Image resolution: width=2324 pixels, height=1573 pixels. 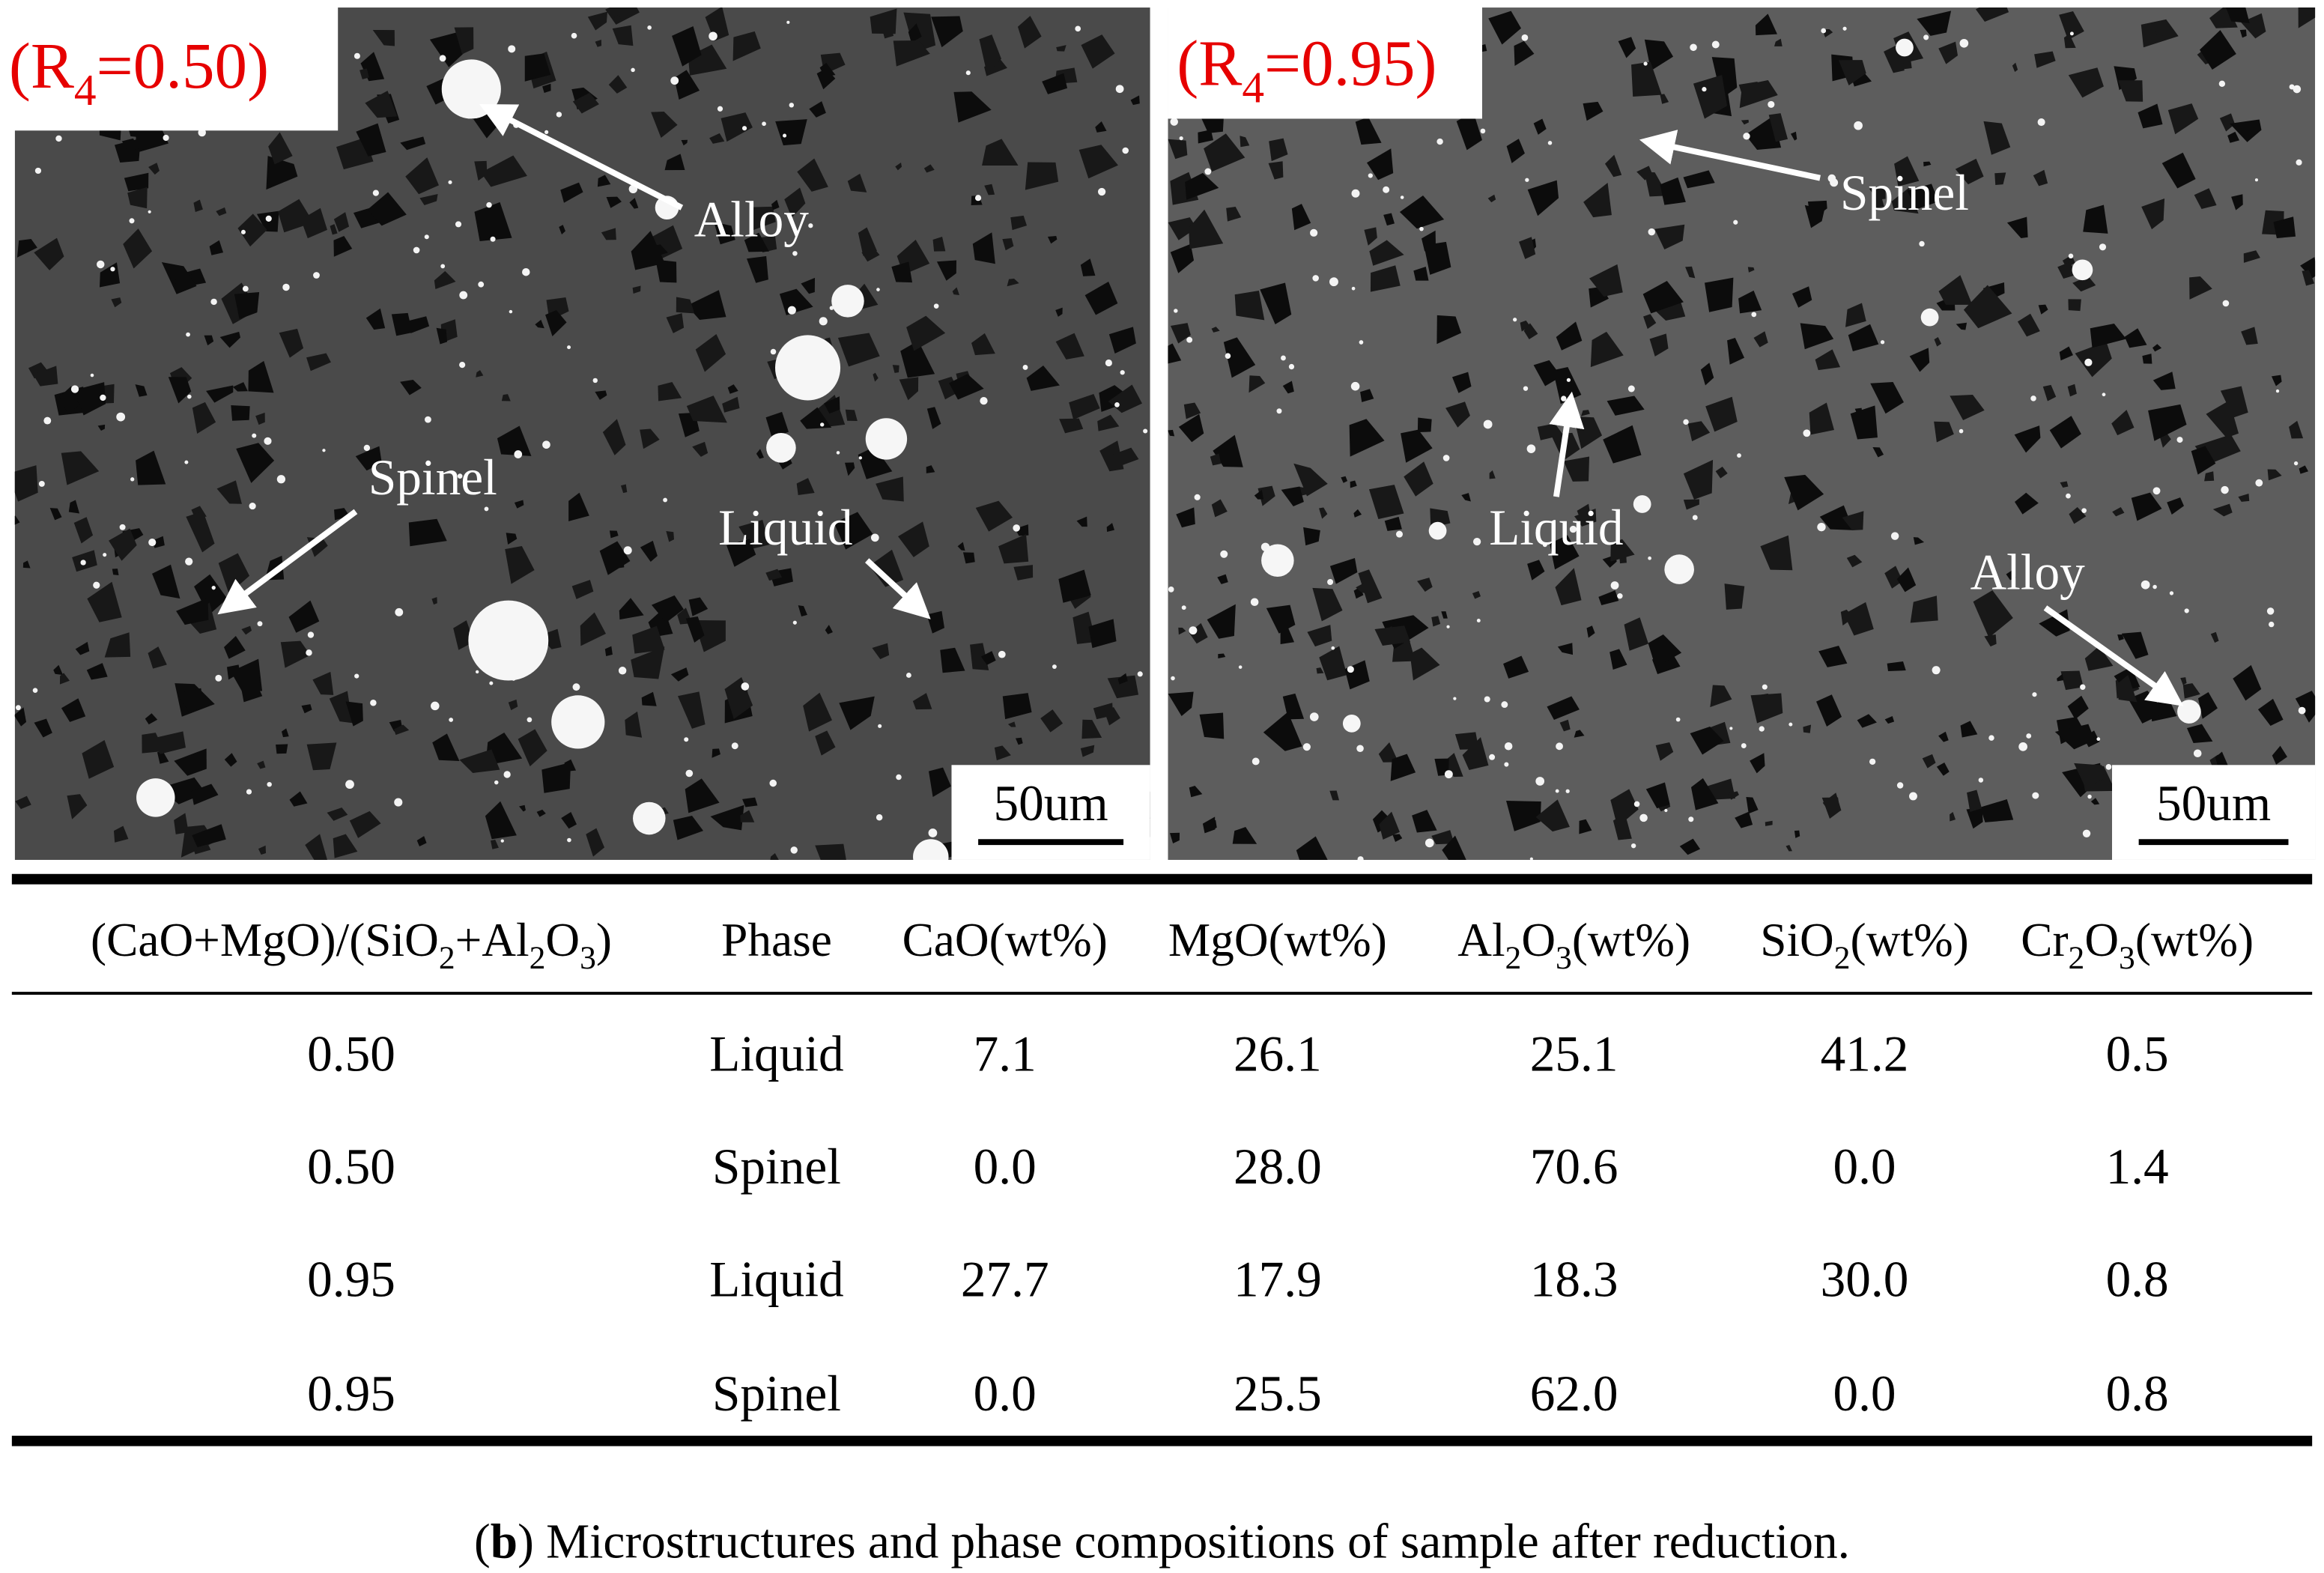 What do you see at coordinates (2137, 945) in the screenshot?
I see `table-header: Cr2O3(wt%)` at bounding box center [2137, 945].